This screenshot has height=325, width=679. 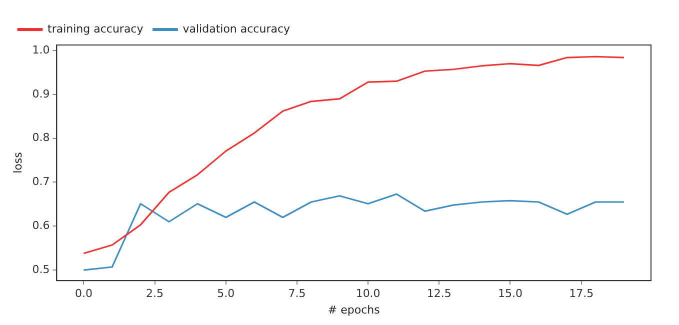 I want to click on y-tick-label: 0.7, so click(x=41, y=181).